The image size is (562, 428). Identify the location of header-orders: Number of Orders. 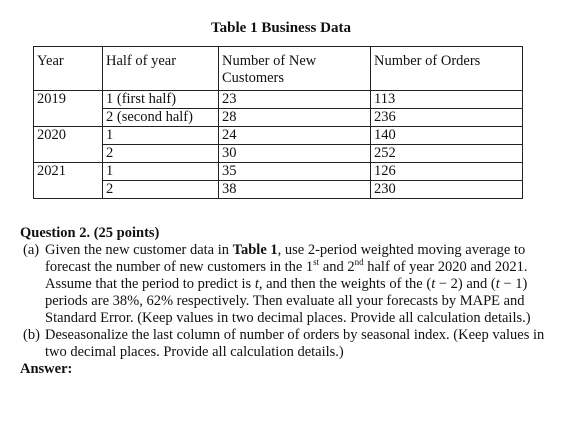
(446, 68).